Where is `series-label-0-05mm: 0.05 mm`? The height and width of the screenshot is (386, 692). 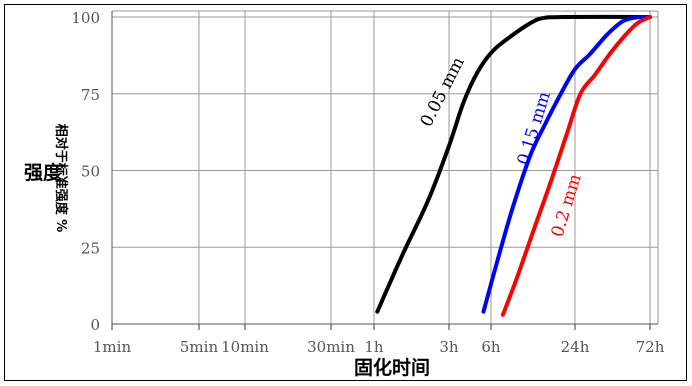 series-label-0-05mm: 0.05 mm is located at coordinates (443, 92).